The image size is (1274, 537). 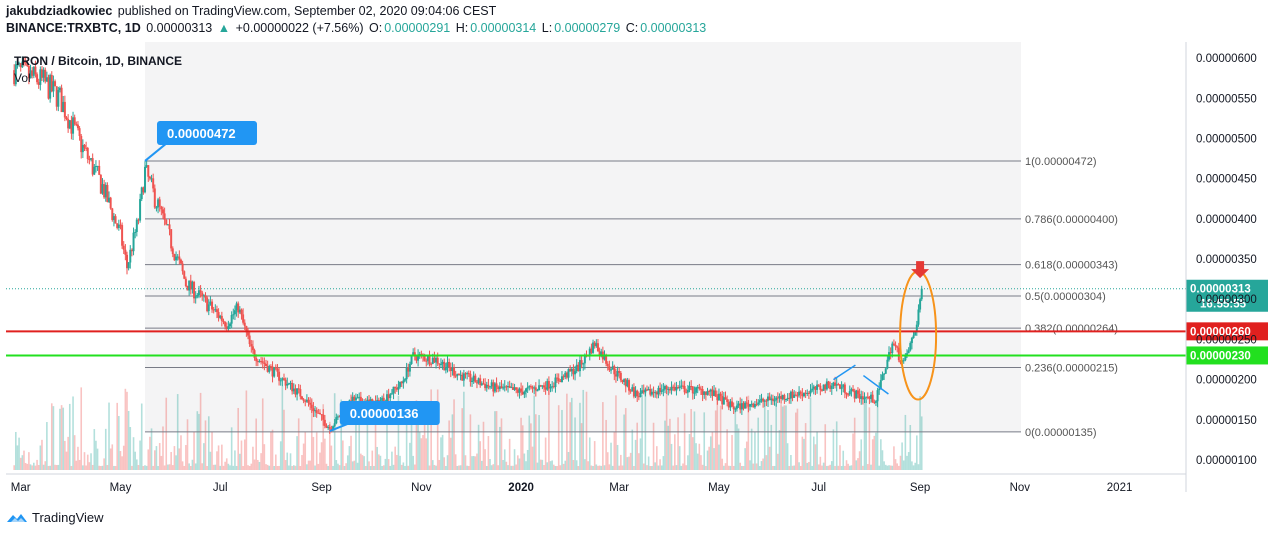 I want to click on price-tag, so click(x=1227, y=355).